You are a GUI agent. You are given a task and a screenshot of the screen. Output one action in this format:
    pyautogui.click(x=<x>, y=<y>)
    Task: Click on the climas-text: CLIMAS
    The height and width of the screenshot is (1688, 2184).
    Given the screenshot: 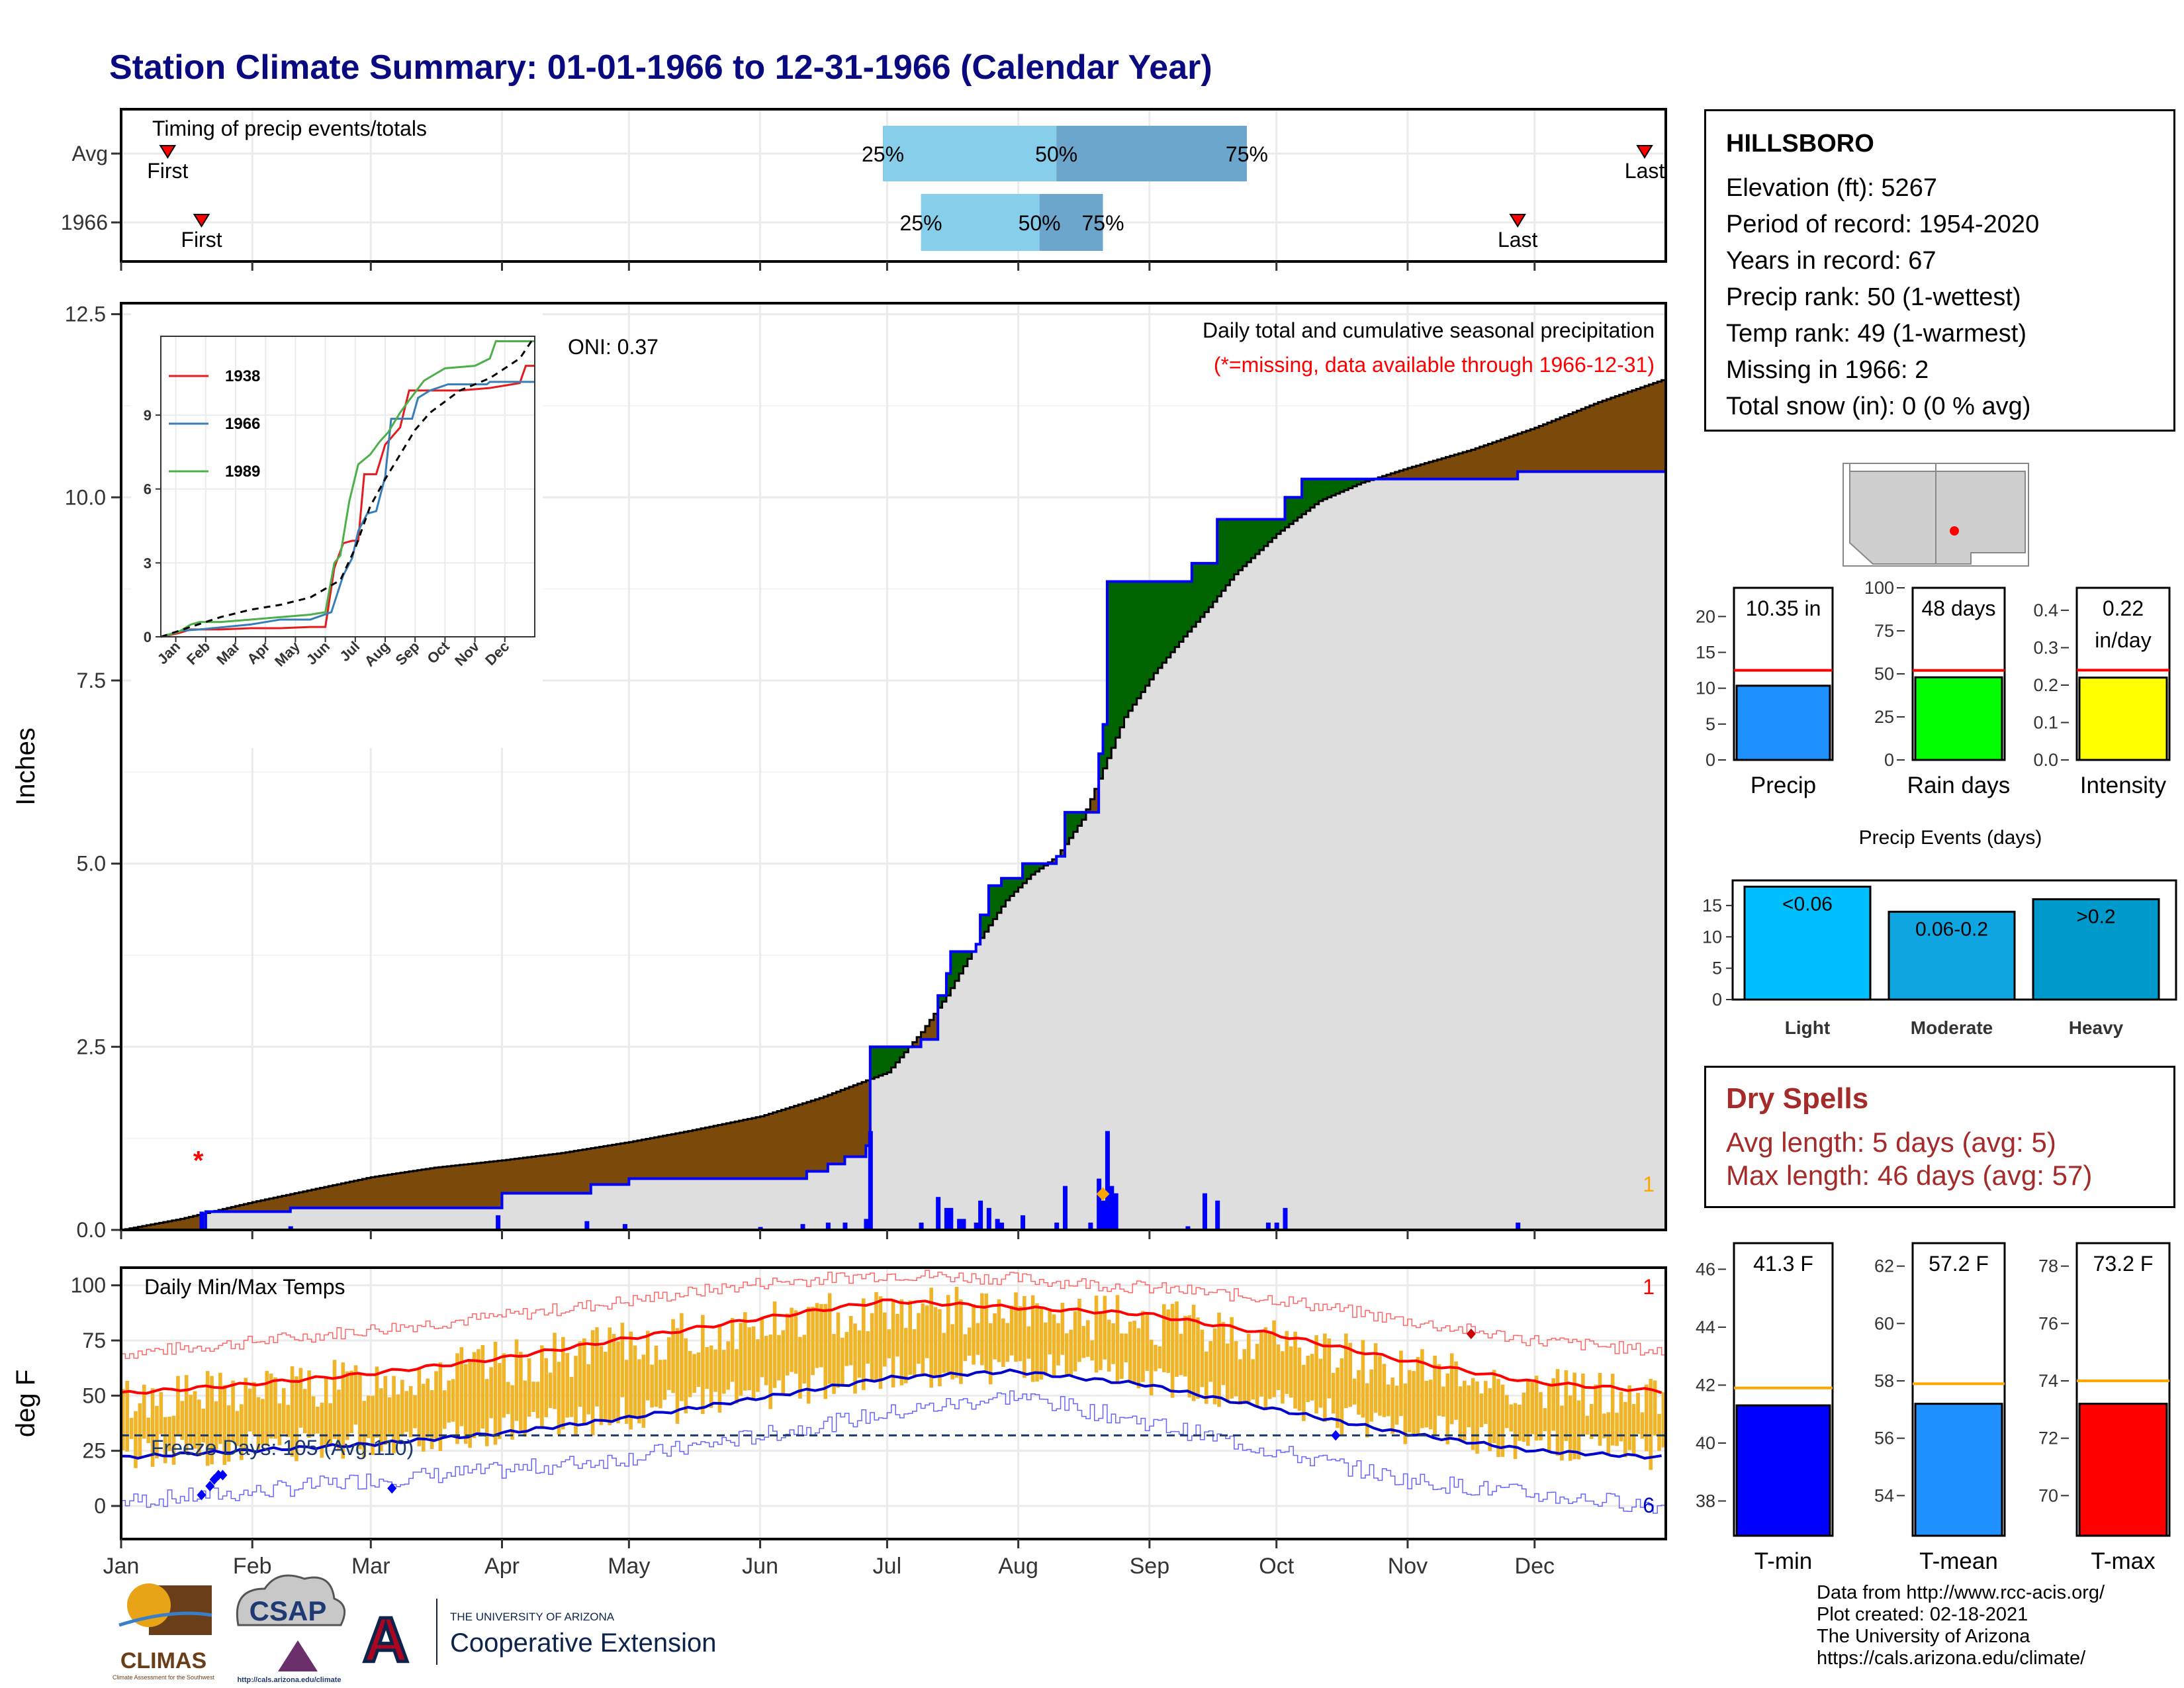 What is the action you would take?
    pyautogui.click(x=163, y=1660)
    